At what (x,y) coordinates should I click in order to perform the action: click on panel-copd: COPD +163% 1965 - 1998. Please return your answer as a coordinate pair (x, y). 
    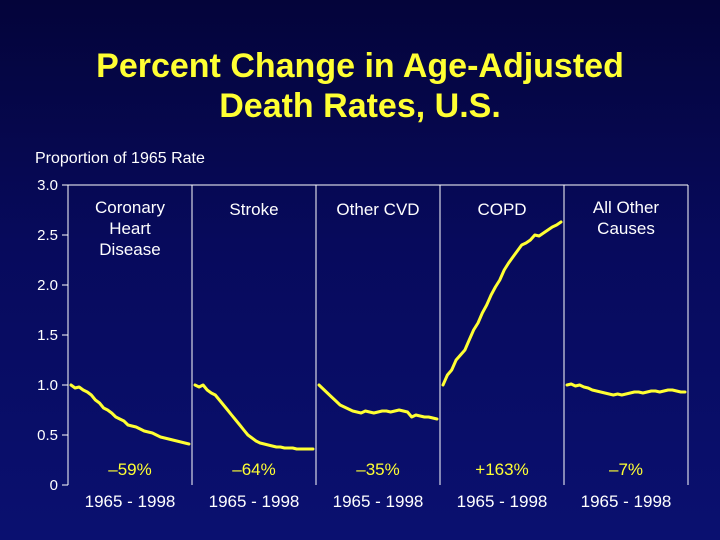
    Looking at the image, I should click on (503, 348).